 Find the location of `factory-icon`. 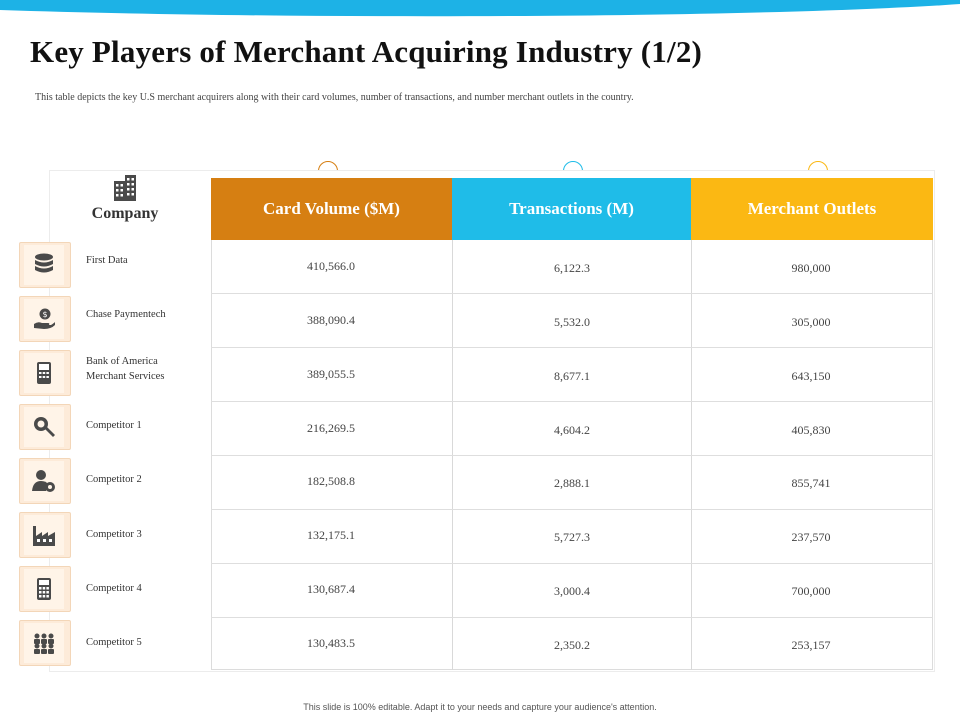

factory-icon is located at coordinates (44, 536).